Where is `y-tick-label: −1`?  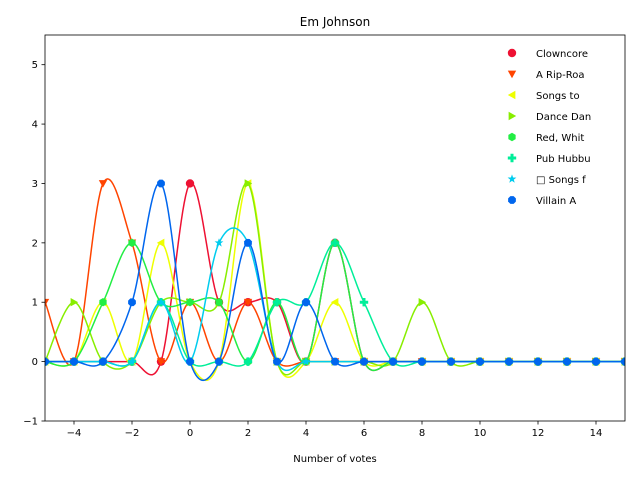 y-tick-label: −1 is located at coordinates (30, 422).